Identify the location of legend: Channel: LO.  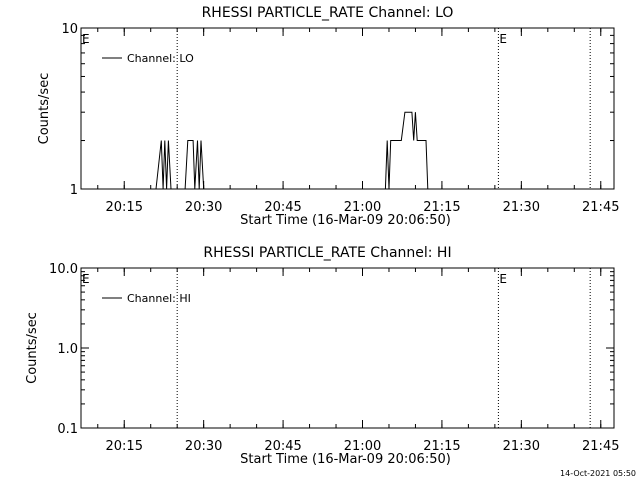
(148, 58).